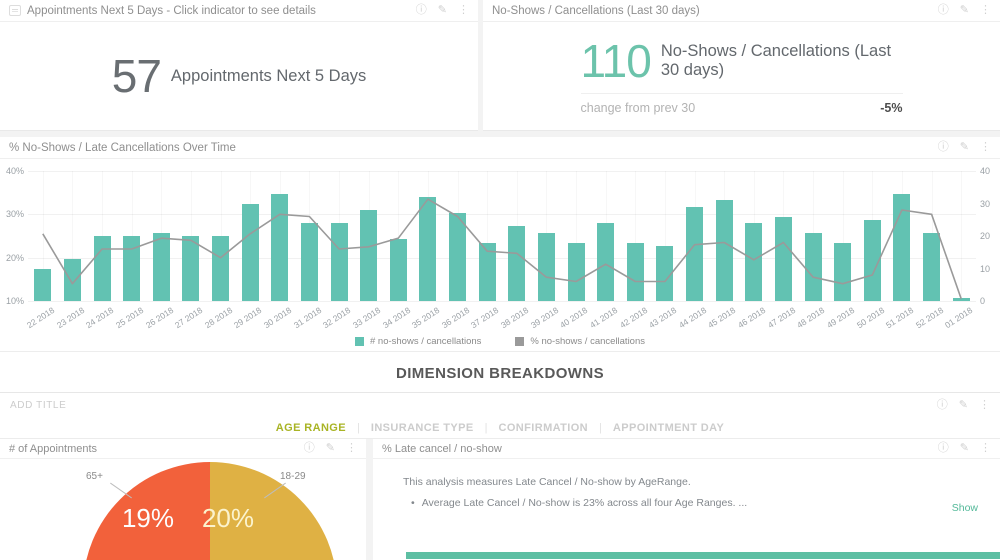 The width and height of the screenshot is (1000, 560). What do you see at coordinates (221, 268) in the screenshot?
I see `bar-28-2018` at bounding box center [221, 268].